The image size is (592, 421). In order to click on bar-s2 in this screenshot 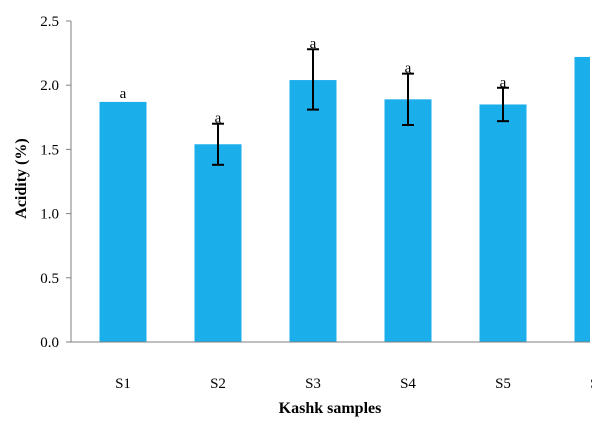, I will do `click(218, 243)`.